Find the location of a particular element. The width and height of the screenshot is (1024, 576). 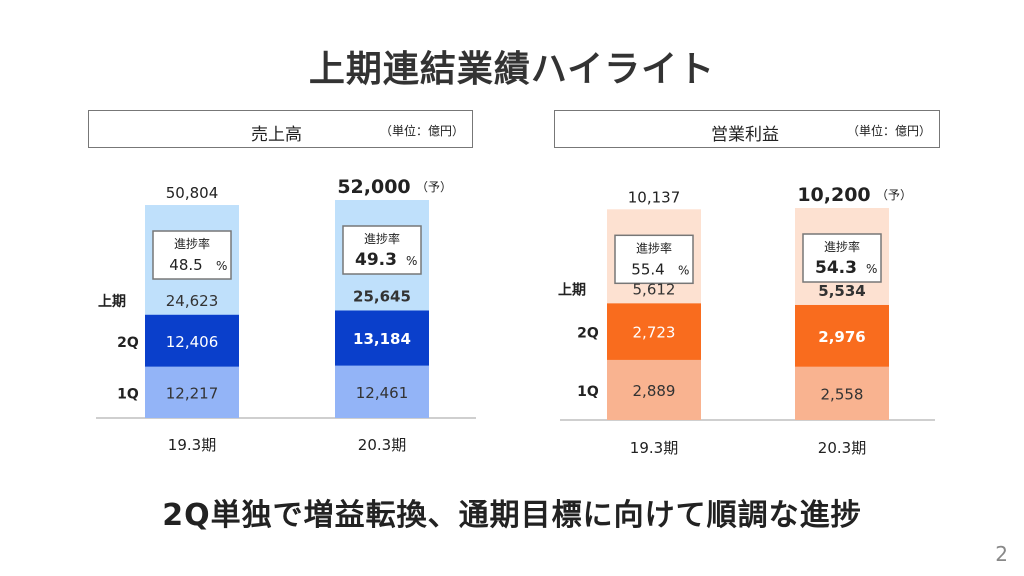

profit-row-label-1q: 1Q is located at coordinates (588, 392).